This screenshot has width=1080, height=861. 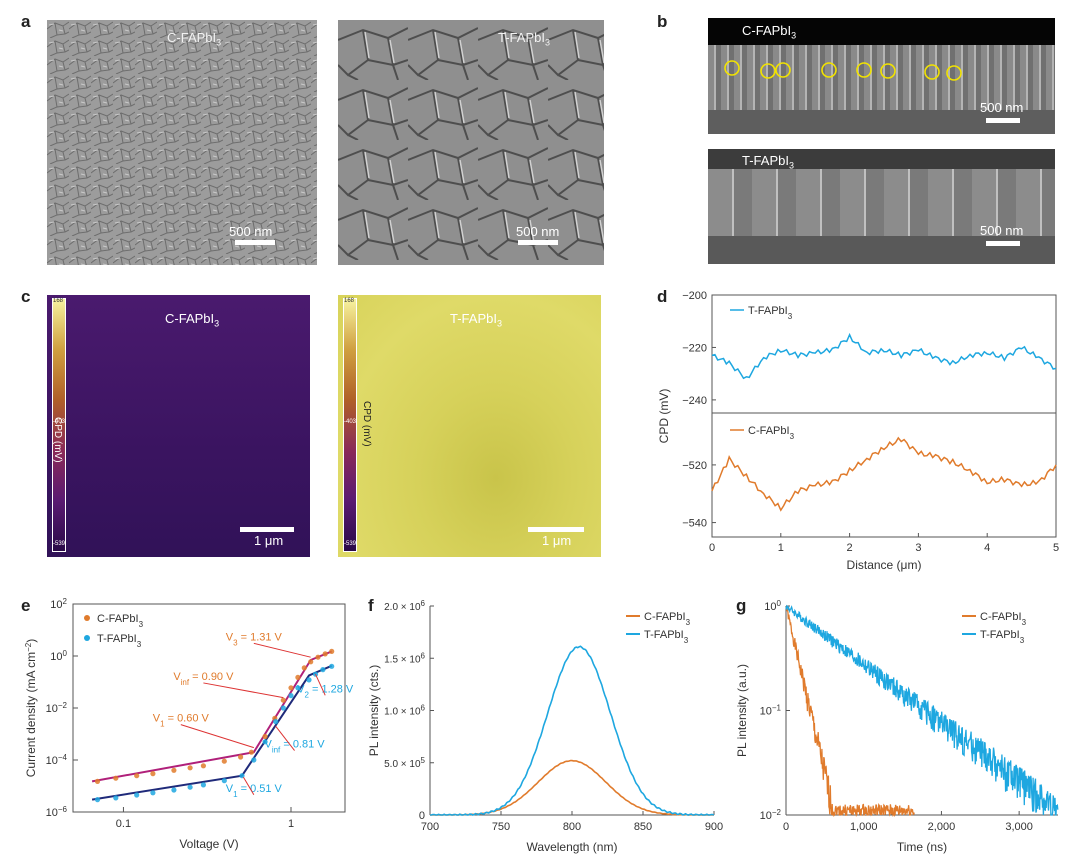 What do you see at coordinates (1056, 548) in the screenshot?
I see `x-tick-label: 5` at bounding box center [1056, 548].